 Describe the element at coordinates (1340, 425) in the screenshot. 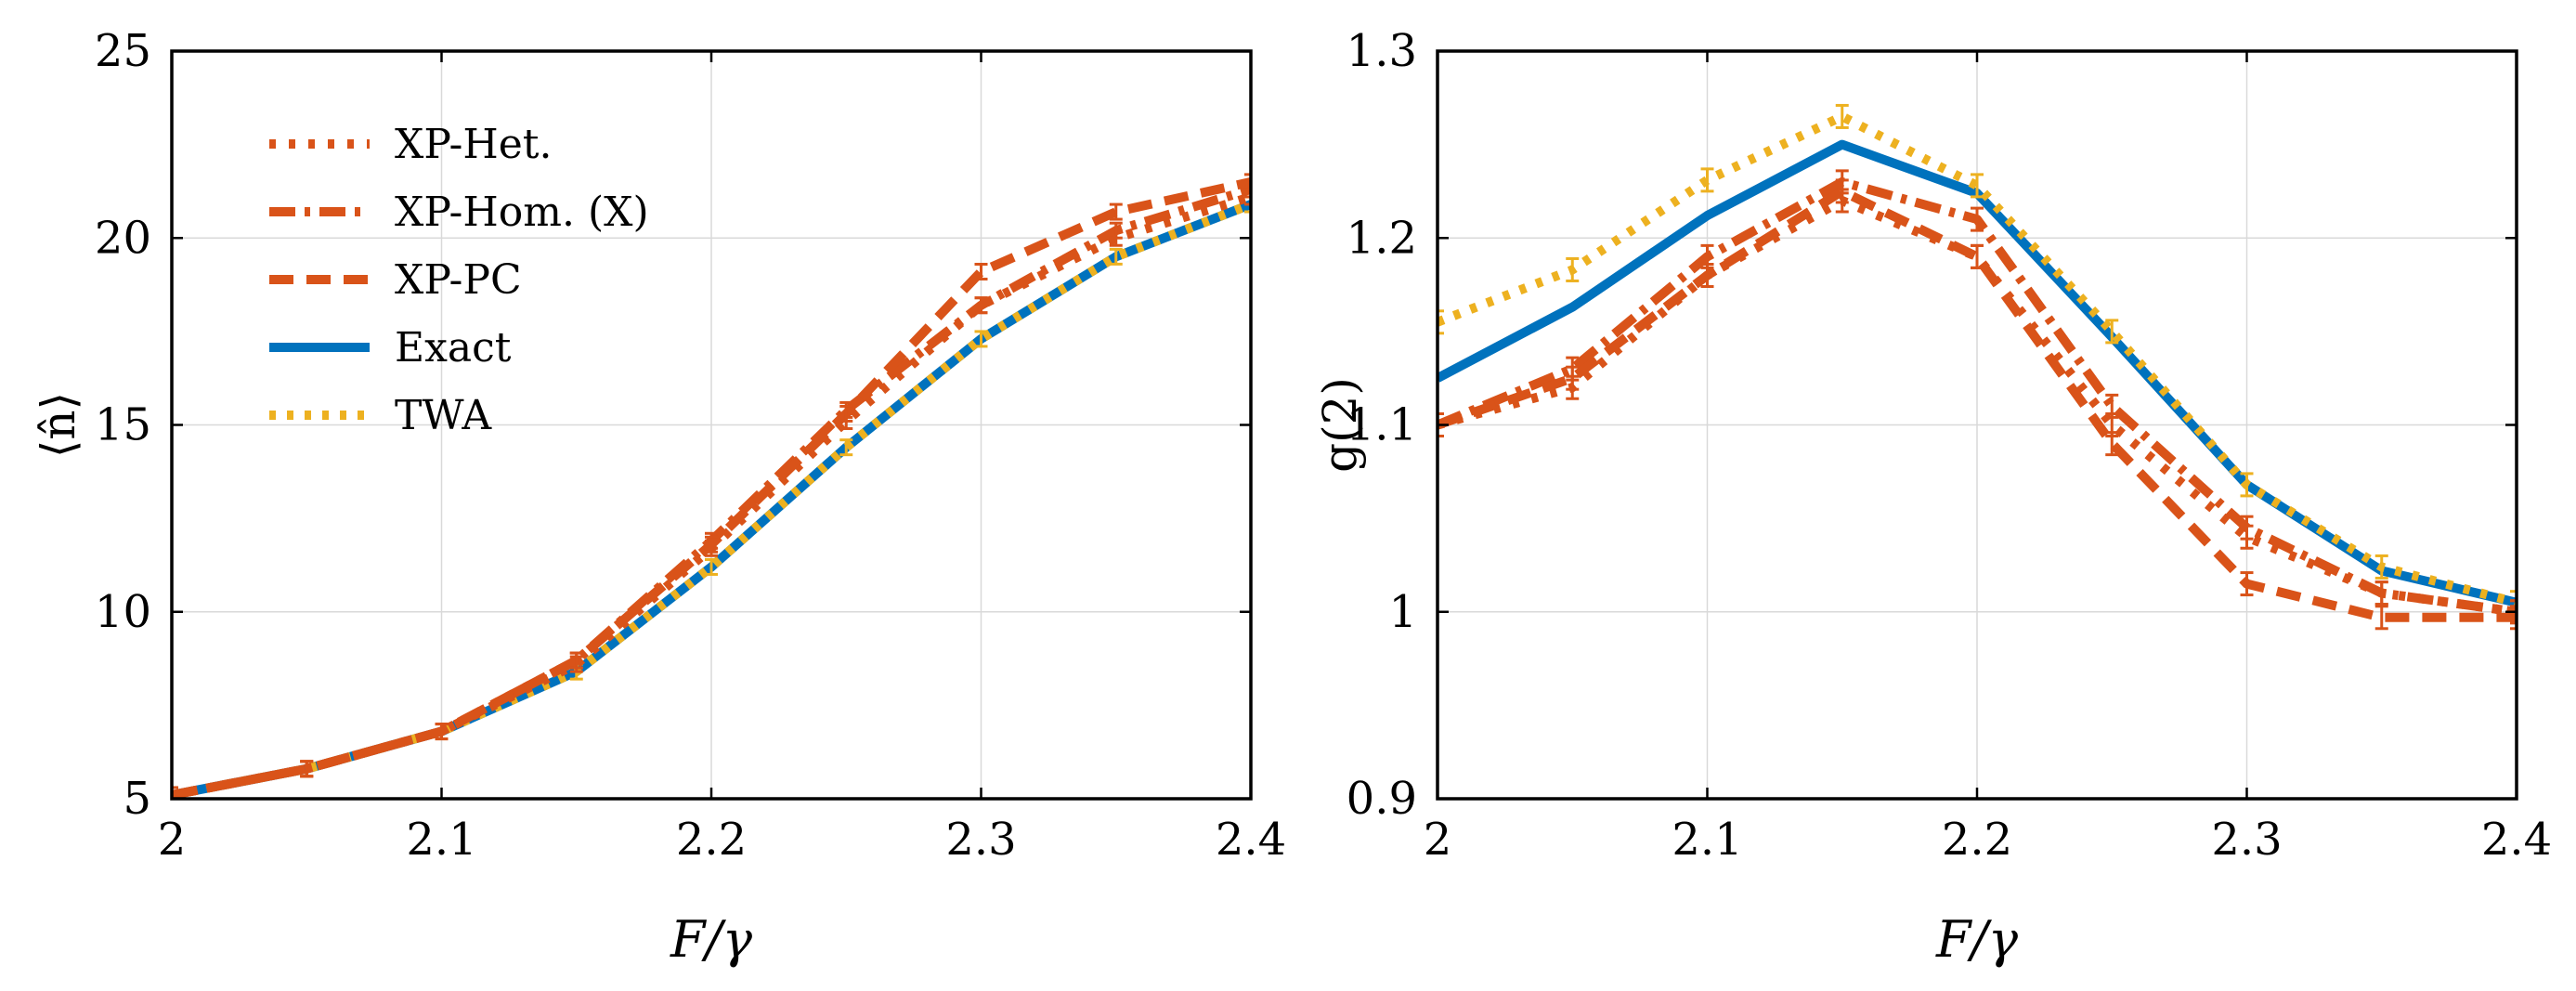

I see `y-axis-label: g(2)` at that location.